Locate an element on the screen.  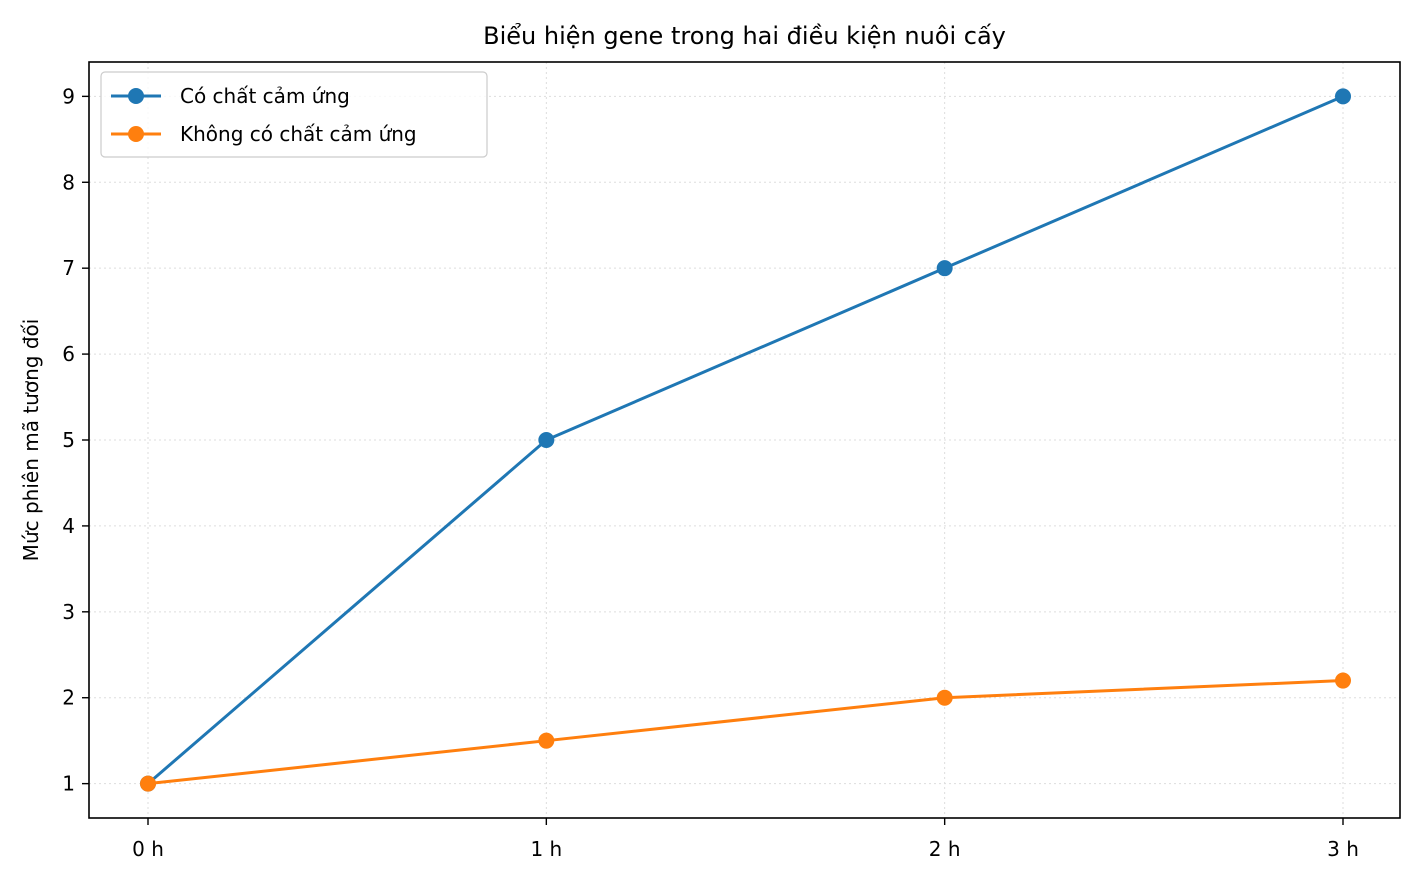
legend-box is located at coordinates (294, 114).